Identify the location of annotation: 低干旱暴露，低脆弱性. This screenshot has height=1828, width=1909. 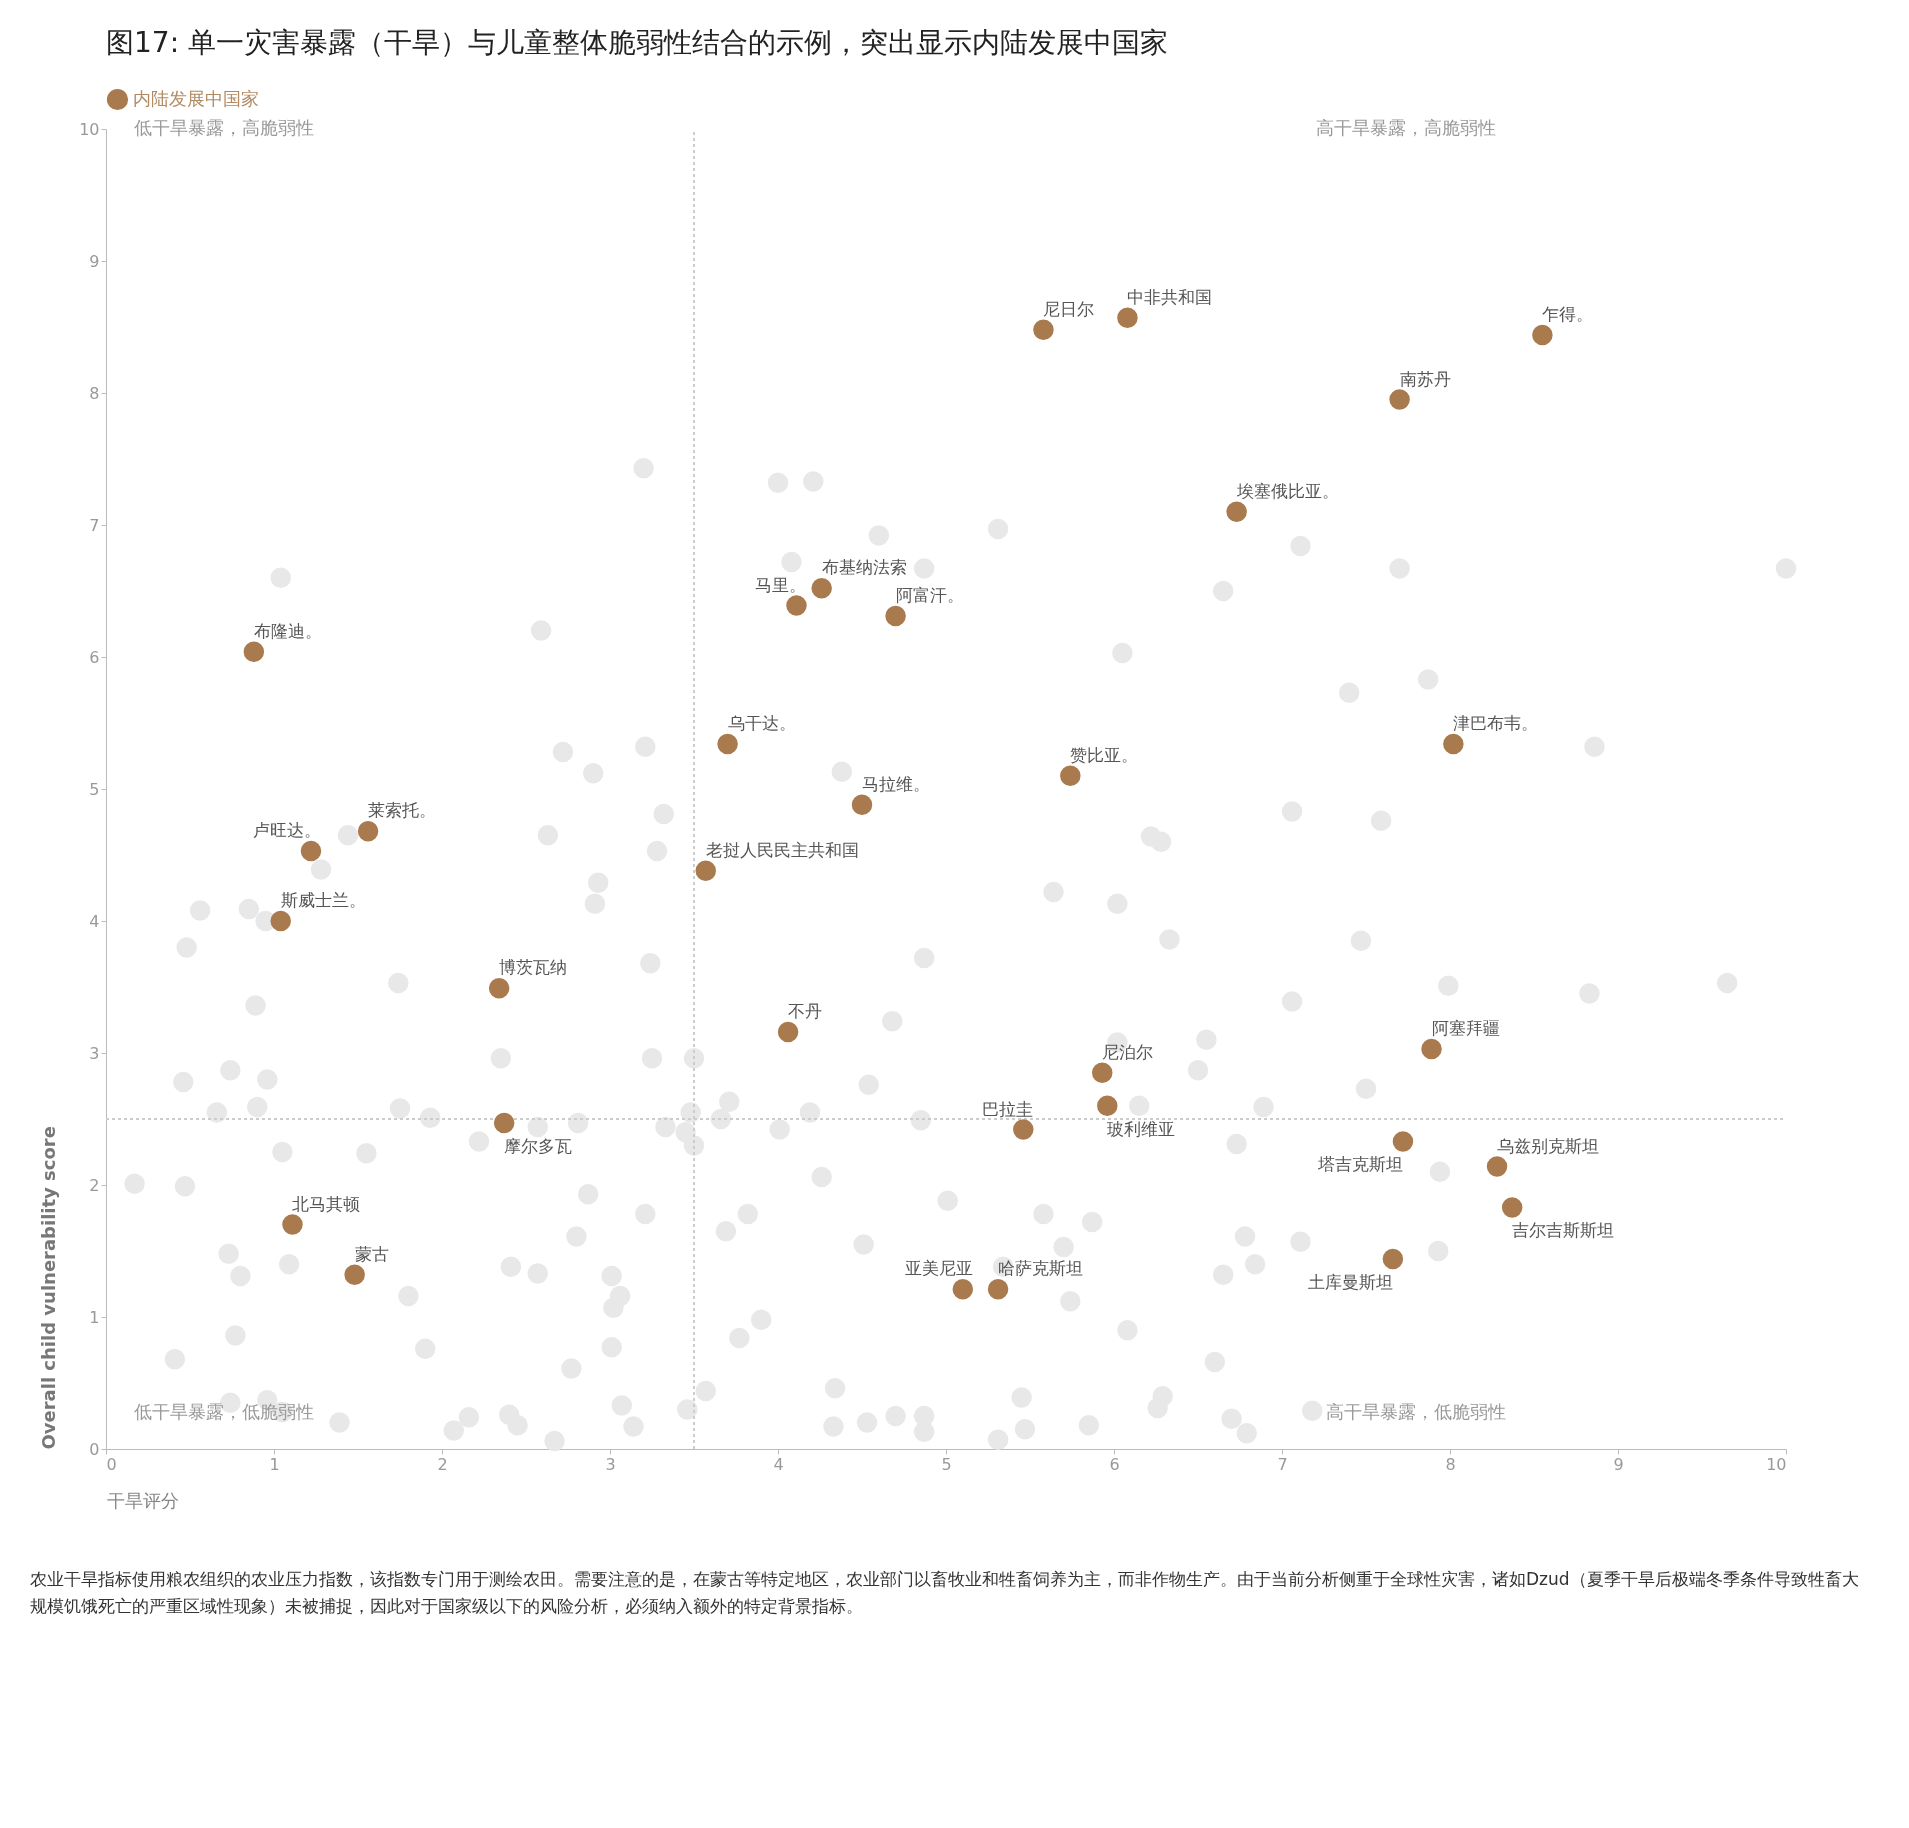
(224, 1411).